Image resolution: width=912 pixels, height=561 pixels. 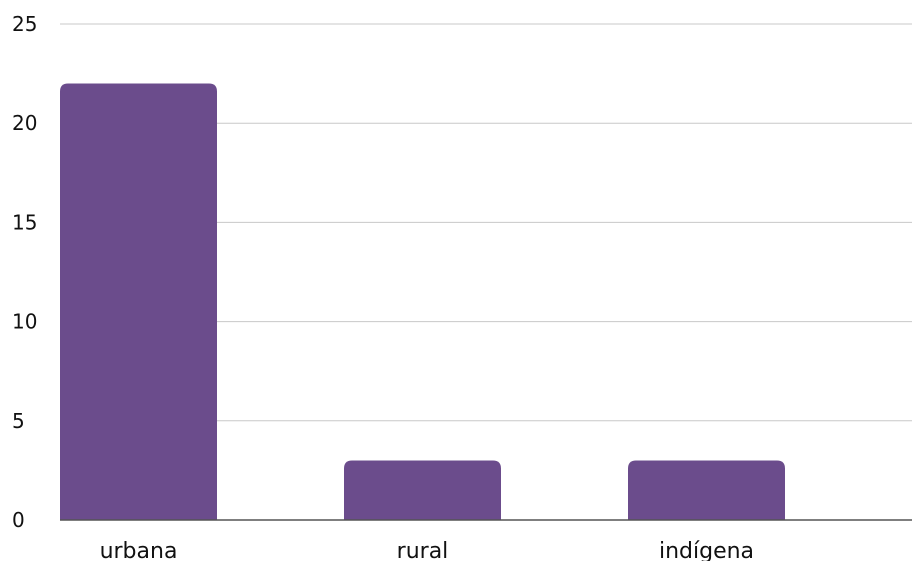 I want to click on x-category-label: indígena, so click(x=706, y=550).